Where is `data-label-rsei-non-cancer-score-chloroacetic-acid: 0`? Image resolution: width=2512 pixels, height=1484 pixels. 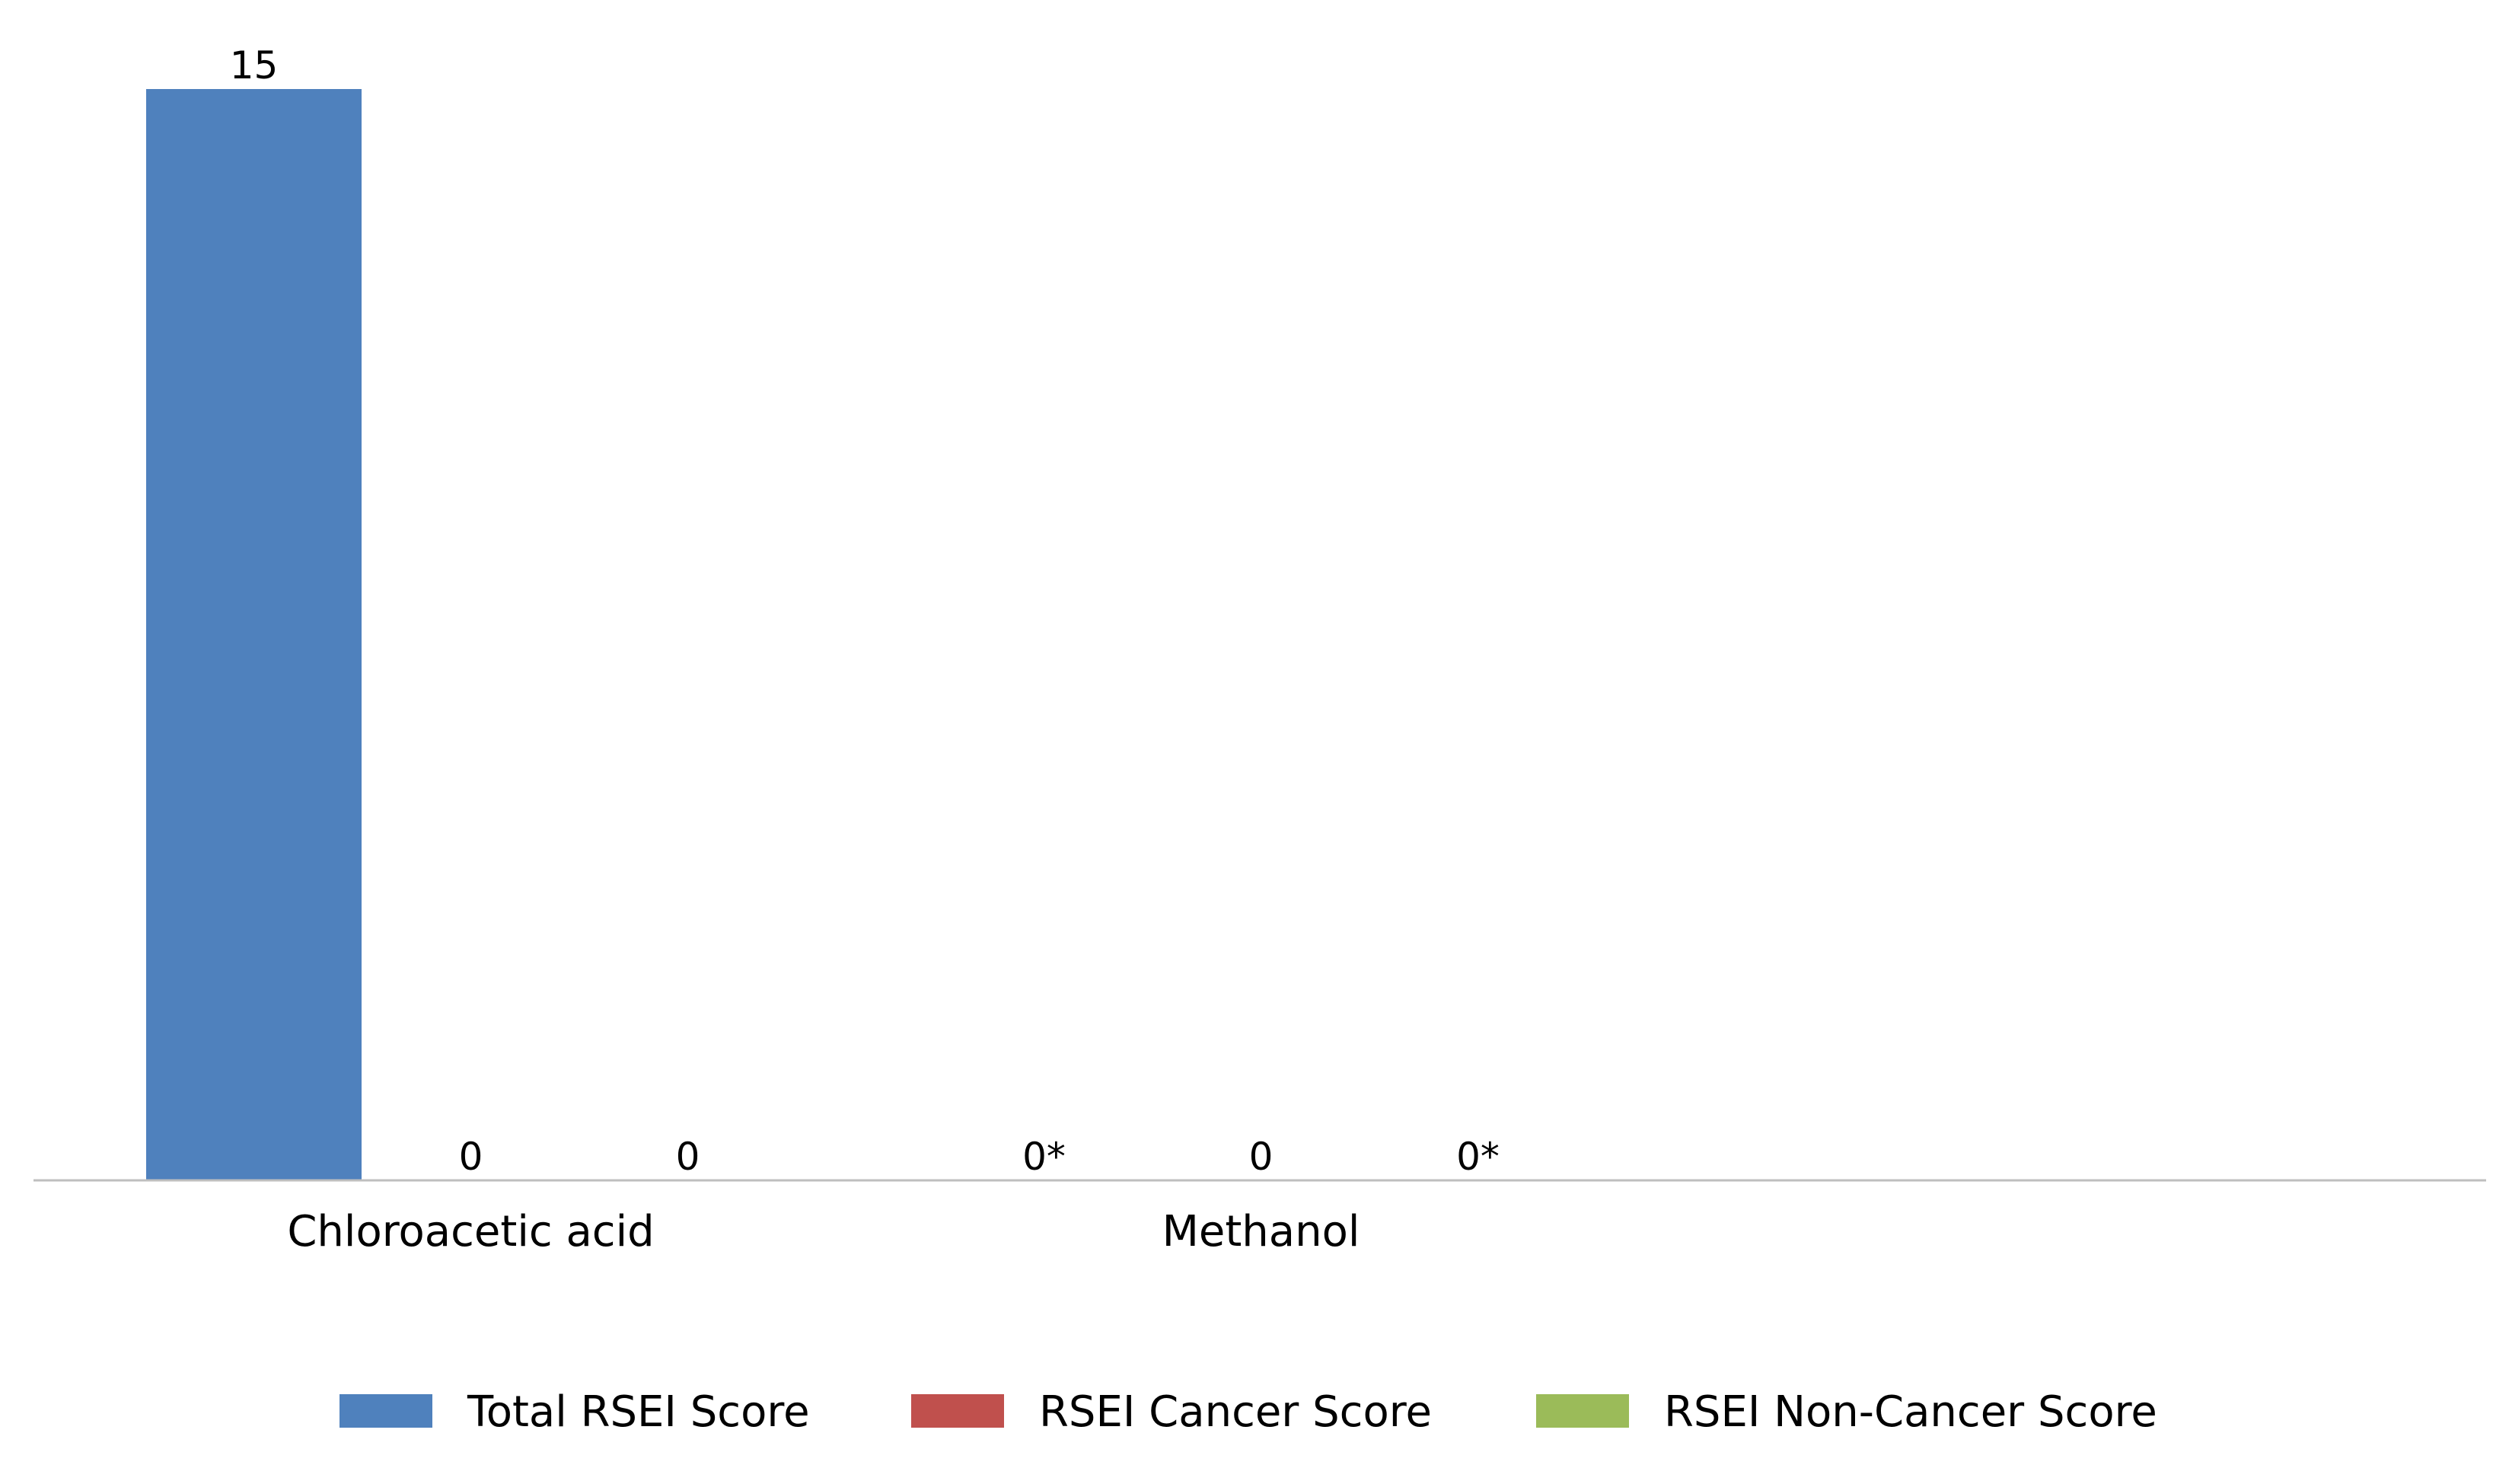
data-label-rsei-non-cancer-score-chloroacetic-acid: 0 is located at coordinates (688, 1157).